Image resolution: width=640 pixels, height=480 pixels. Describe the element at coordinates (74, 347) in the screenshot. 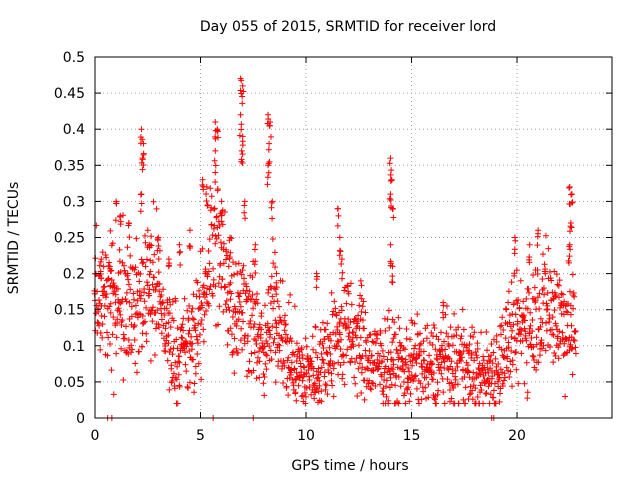

I see `y-tick-label: 0.1` at that location.